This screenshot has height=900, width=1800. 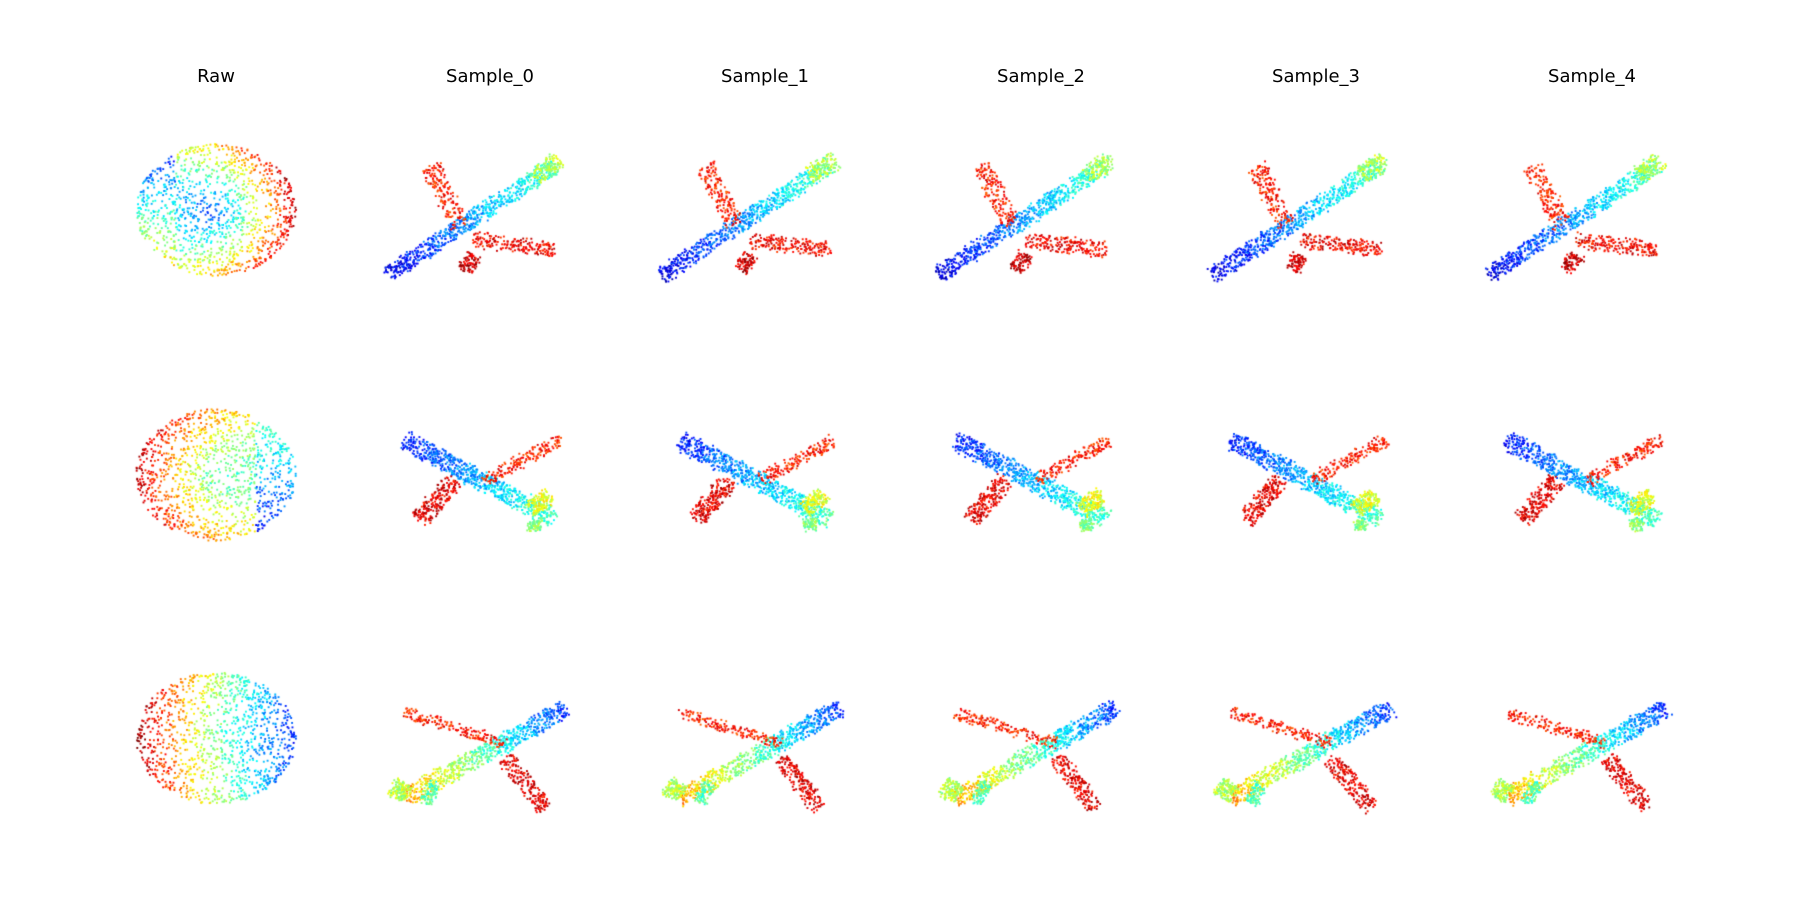 I want to click on column-title-sample-0: Sample_0, so click(x=490, y=76).